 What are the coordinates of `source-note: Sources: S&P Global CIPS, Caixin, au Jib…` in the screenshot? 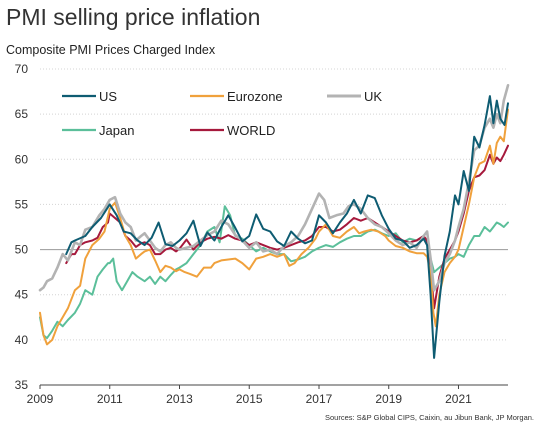 It's located at (429, 417).